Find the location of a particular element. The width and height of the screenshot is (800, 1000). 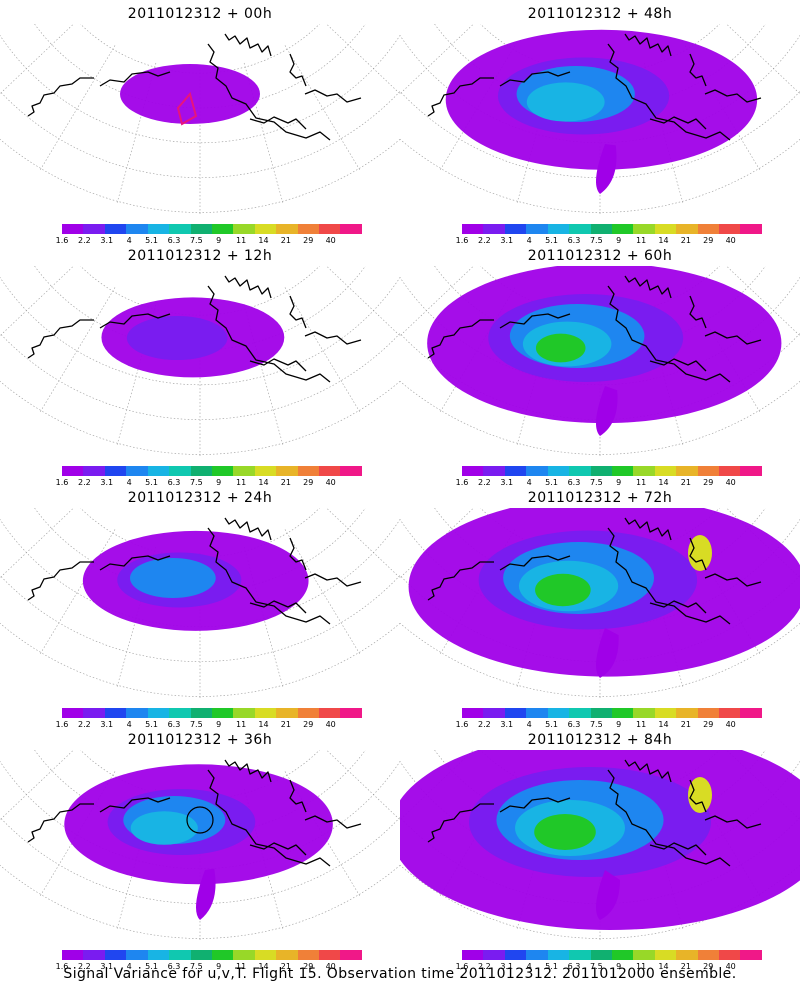

panel-title: 2011012312 + 60h is located at coordinates (600, 256).